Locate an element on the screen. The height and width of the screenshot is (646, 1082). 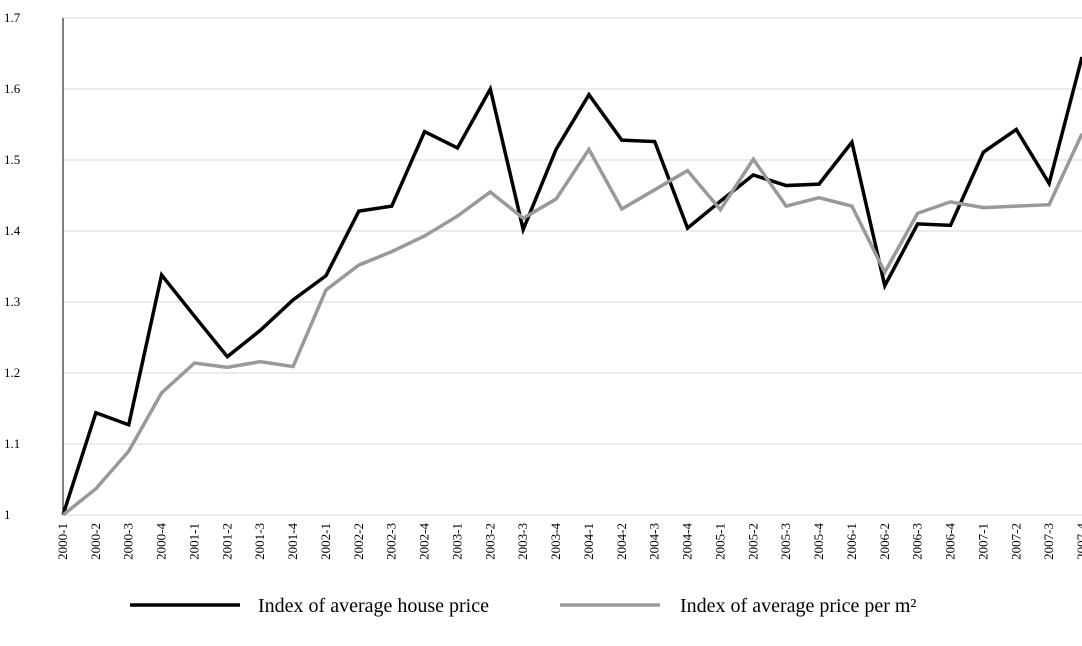
x-tick-label: 2003-3 is located at coordinates (522, 541).